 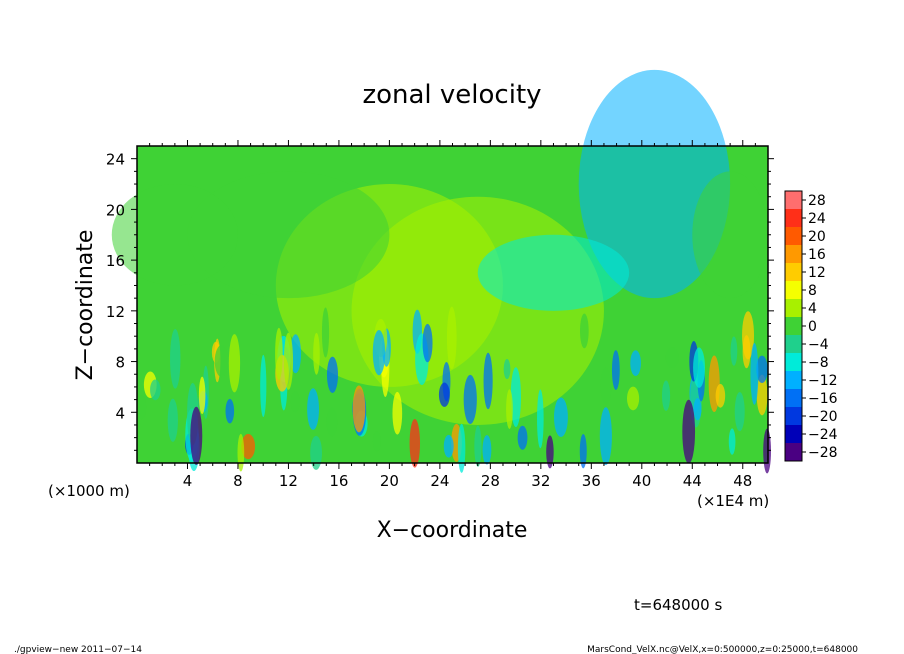 I want to click on x-tick-label: 4, so click(x=188, y=481).